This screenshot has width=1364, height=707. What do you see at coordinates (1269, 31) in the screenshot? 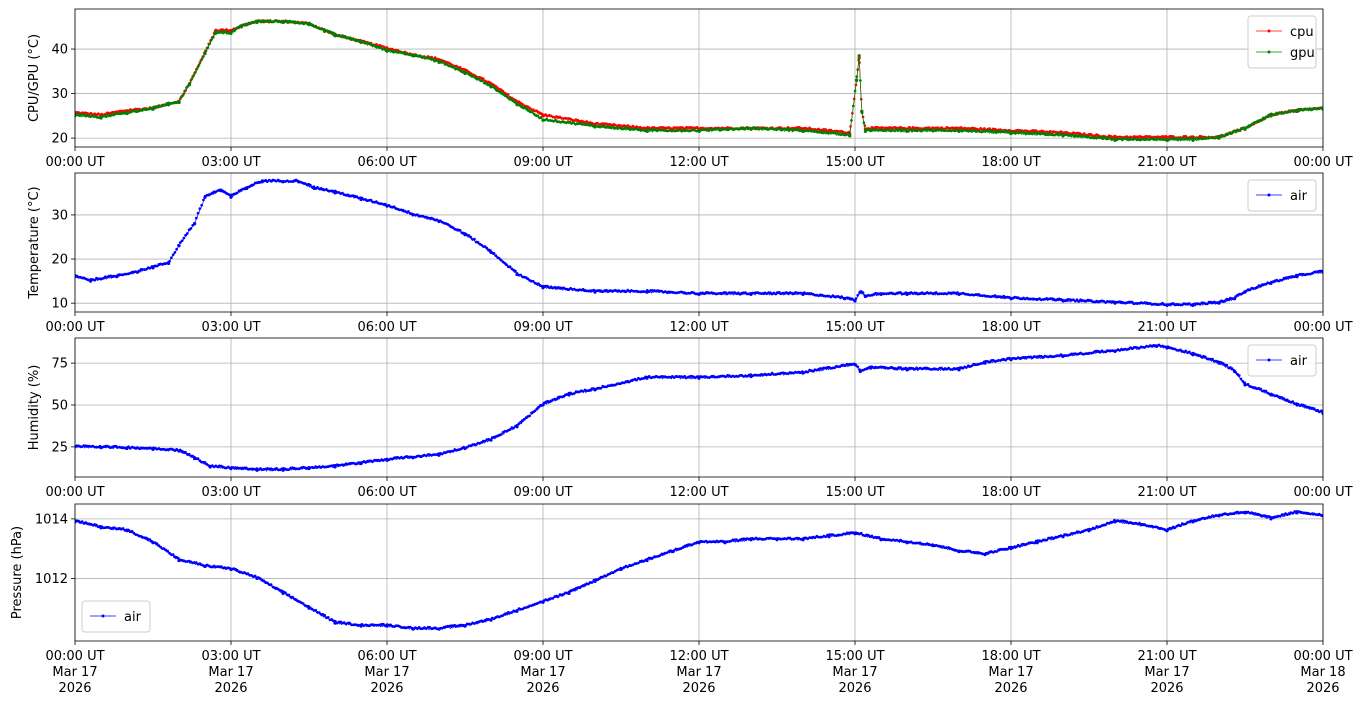
I see `legend-marker-cpu` at bounding box center [1269, 31].